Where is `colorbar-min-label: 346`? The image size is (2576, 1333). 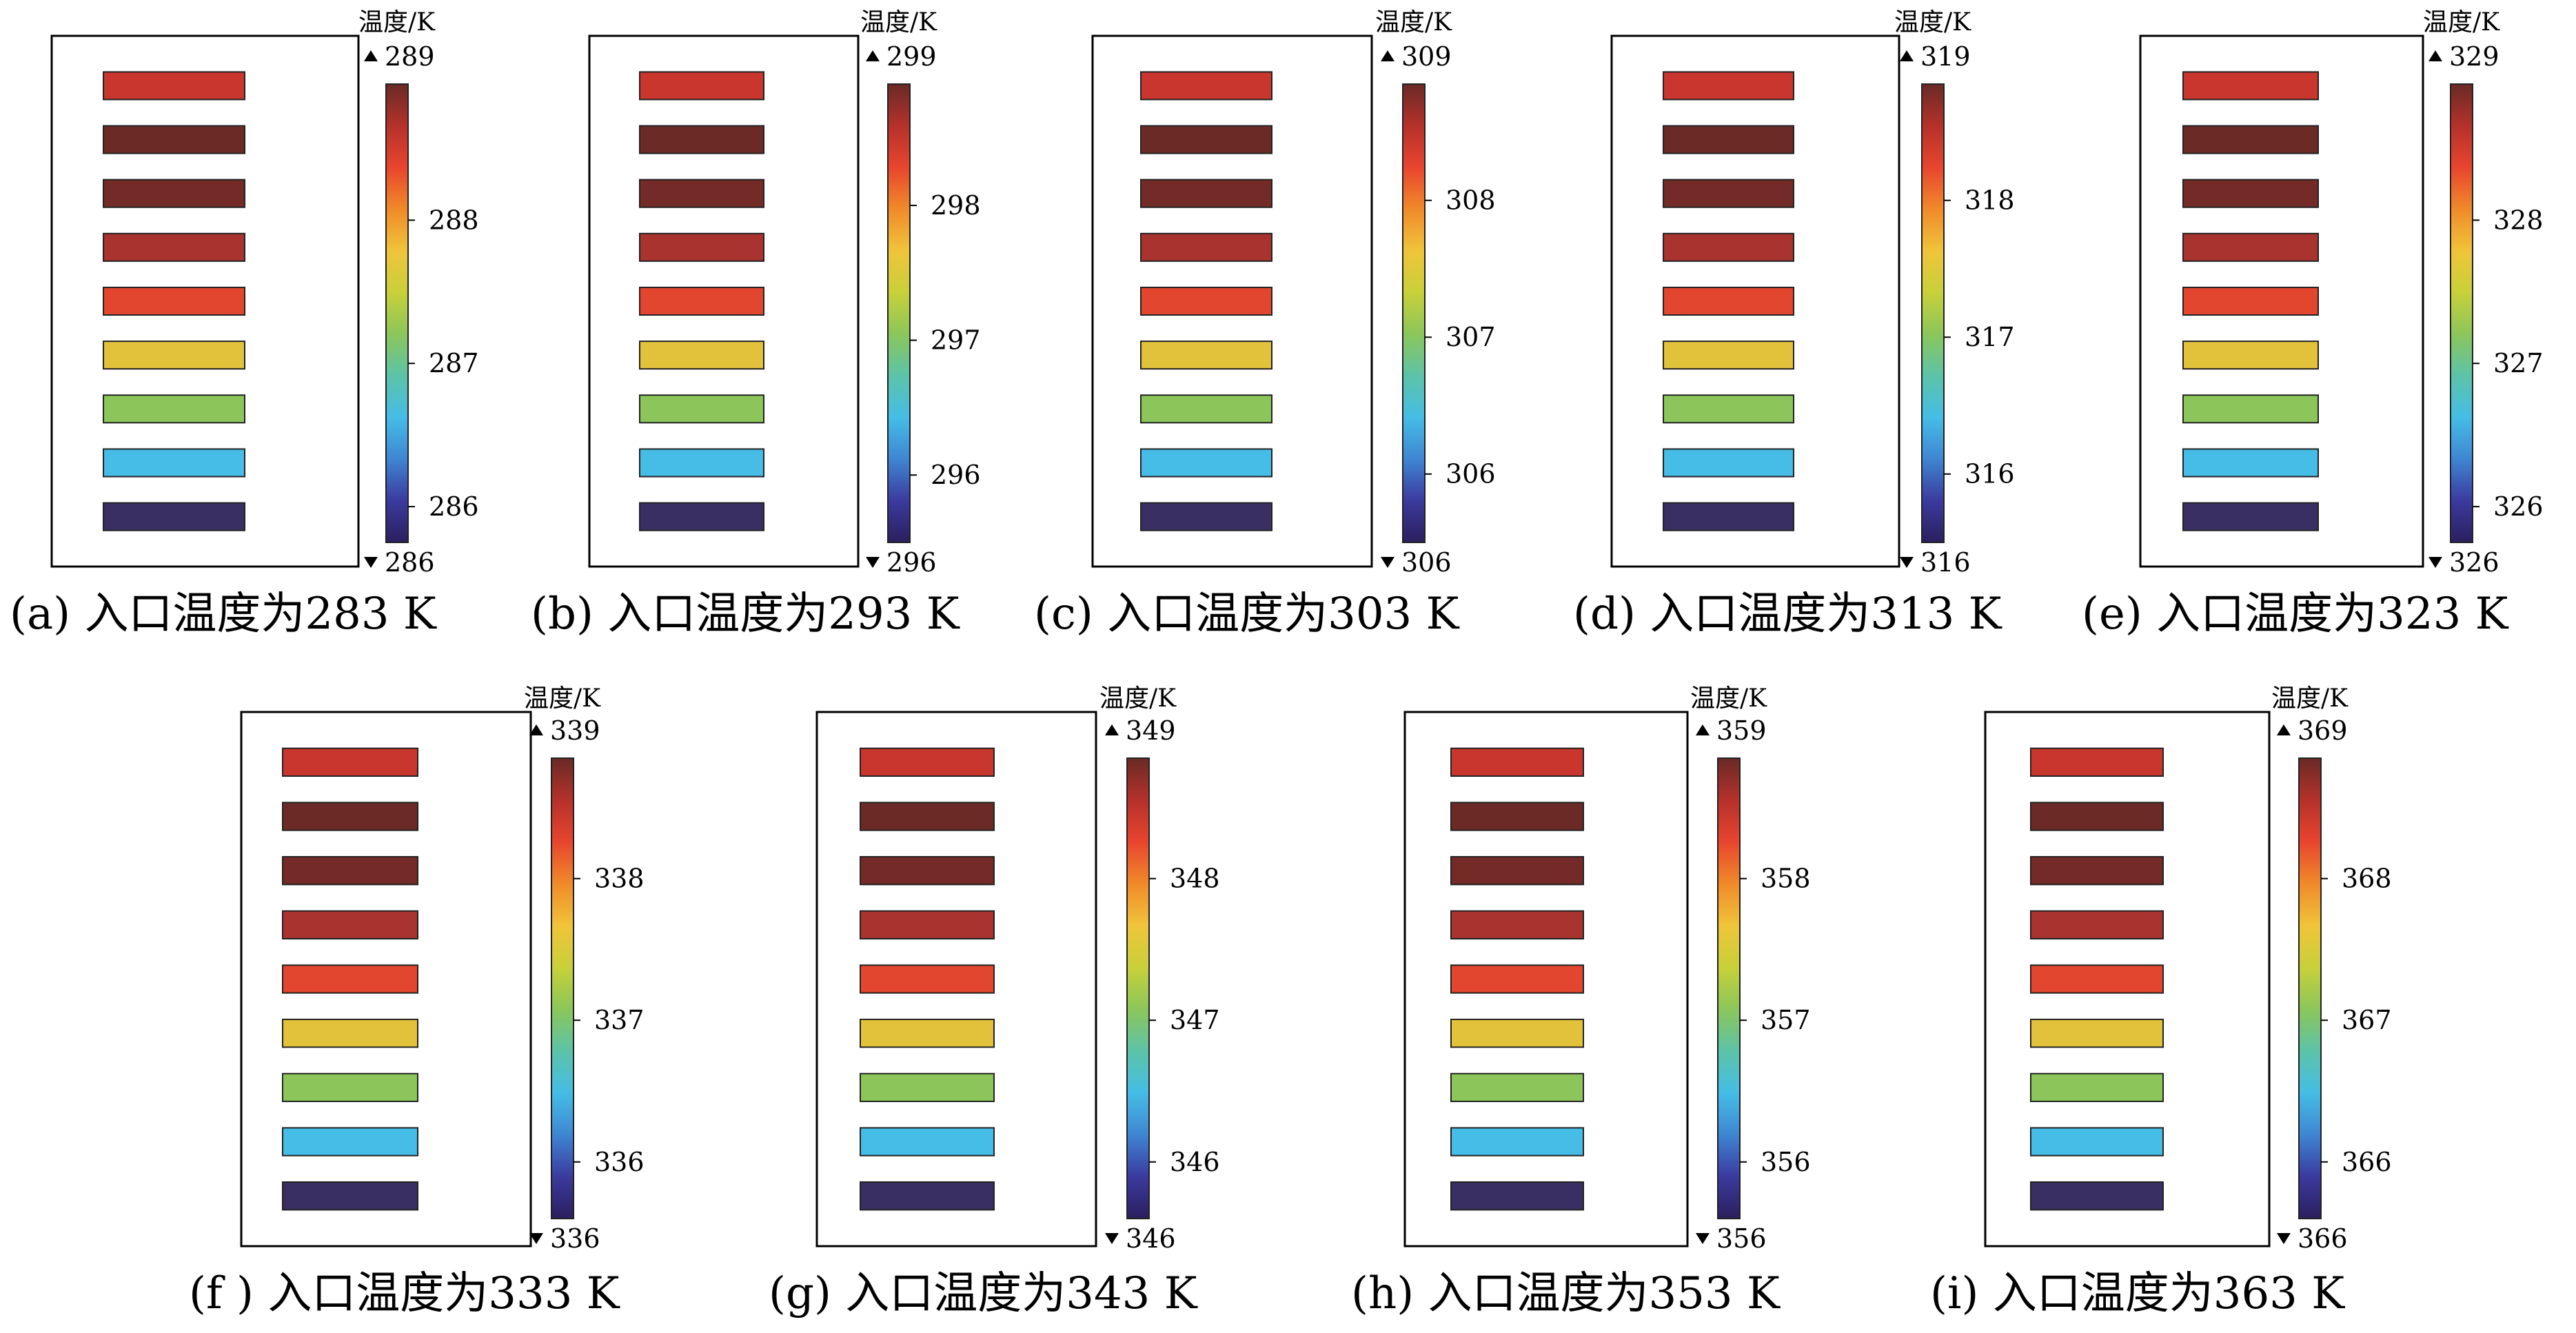
colorbar-min-label: 346 is located at coordinates (1151, 1239).